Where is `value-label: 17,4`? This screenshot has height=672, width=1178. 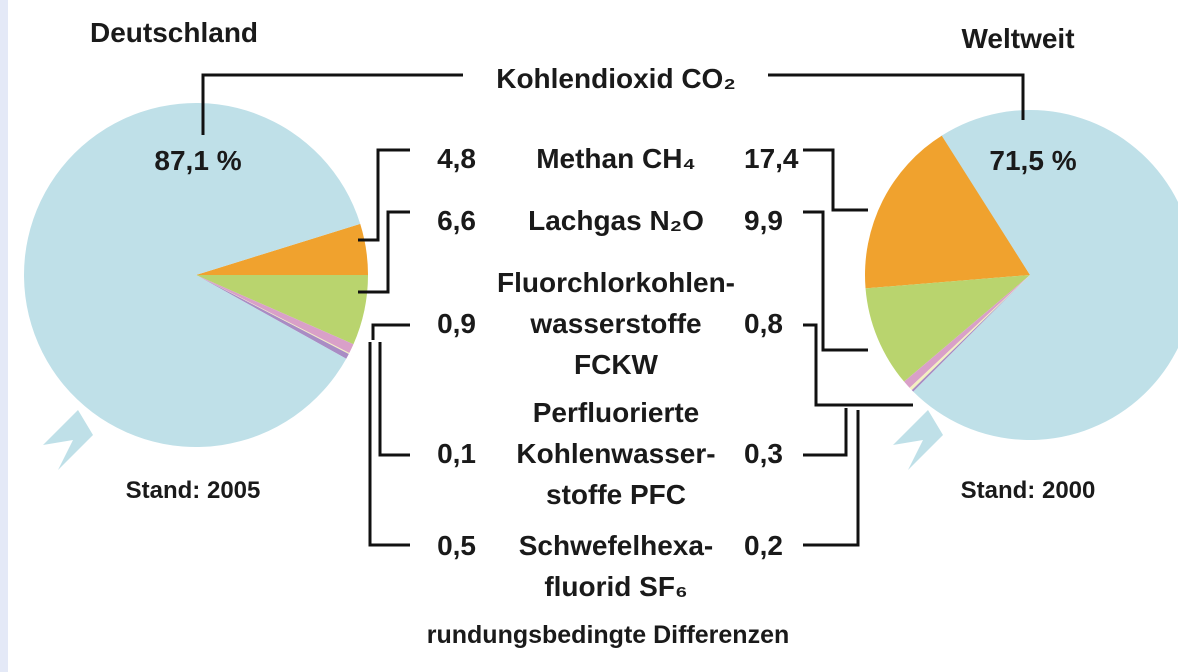 value-label: 17,4 is located at coordinates (771, 158).